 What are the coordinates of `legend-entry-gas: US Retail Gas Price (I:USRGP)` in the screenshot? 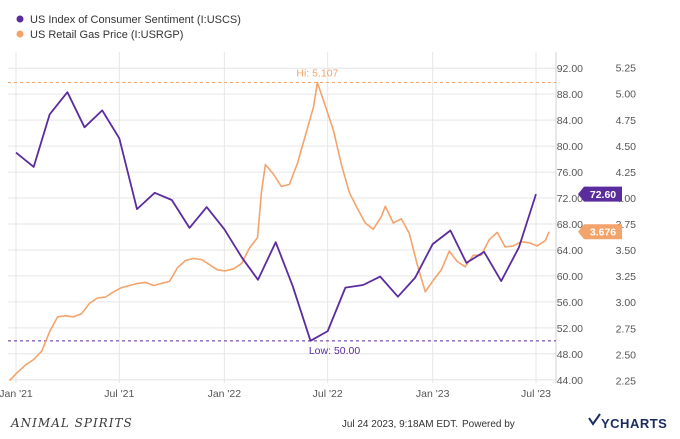 It's located at (100, 35).